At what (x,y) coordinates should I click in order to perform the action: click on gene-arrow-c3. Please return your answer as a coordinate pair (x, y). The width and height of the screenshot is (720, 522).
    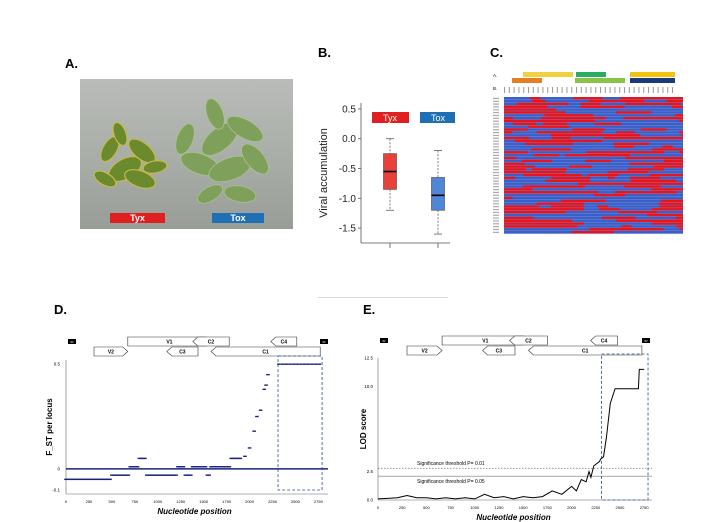
    Looking at the image, I should click on (182, 351).